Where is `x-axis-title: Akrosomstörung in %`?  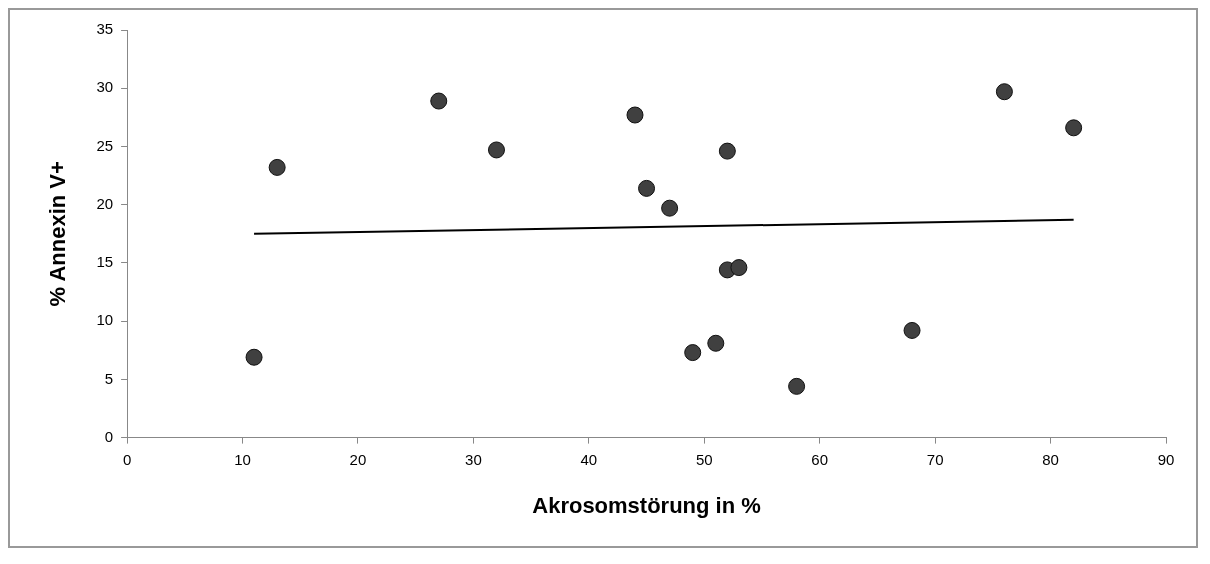
x-axis-title: Akrosomstörung in % is located at coordinates (646, 505).